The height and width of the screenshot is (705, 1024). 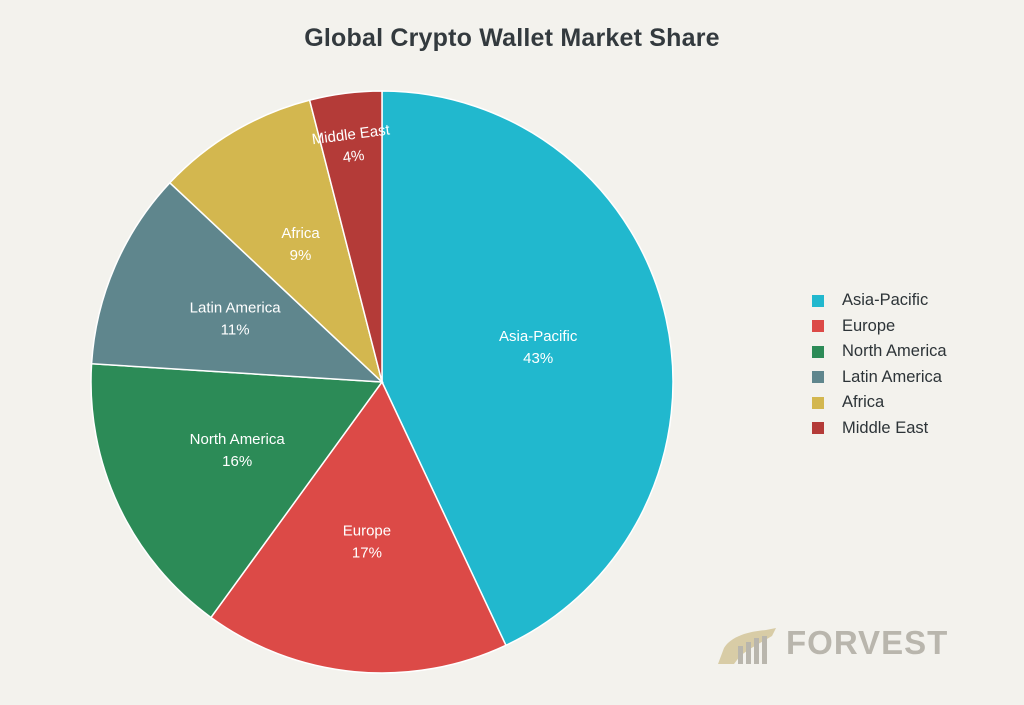 I want to click on forvest-logo: FORVEST, so click(x=839, y=643).